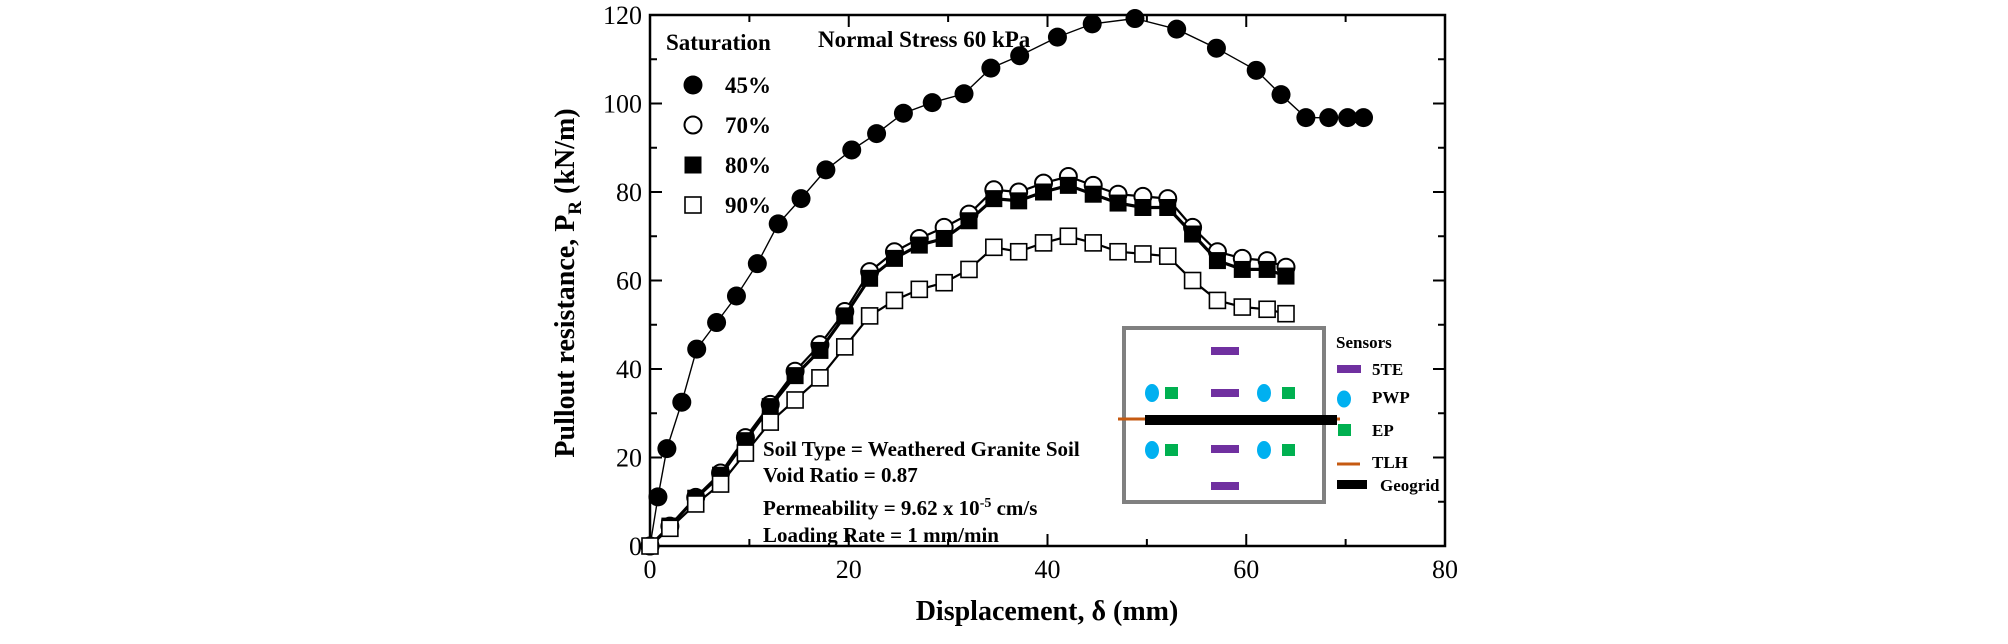 This screenshot has width=2008, height=644. Describe the element at coordinates (748, 205) in the screenshot. I see `legend-label: 90%` at that location.